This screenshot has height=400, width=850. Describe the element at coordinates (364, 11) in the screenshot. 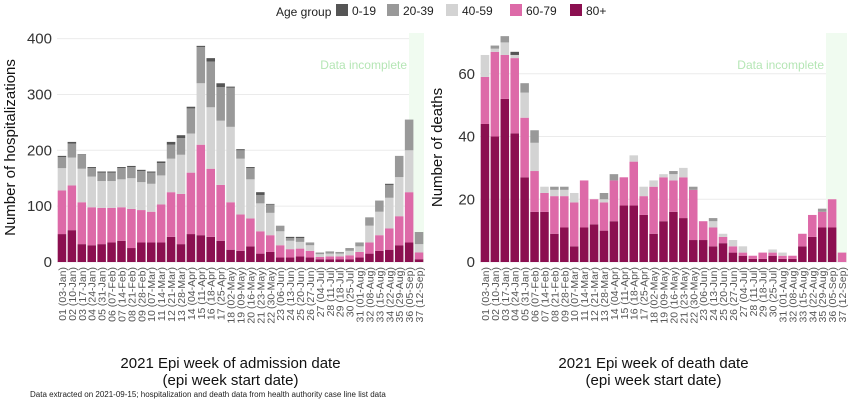

I see `legend-label: 0-19` at that location.